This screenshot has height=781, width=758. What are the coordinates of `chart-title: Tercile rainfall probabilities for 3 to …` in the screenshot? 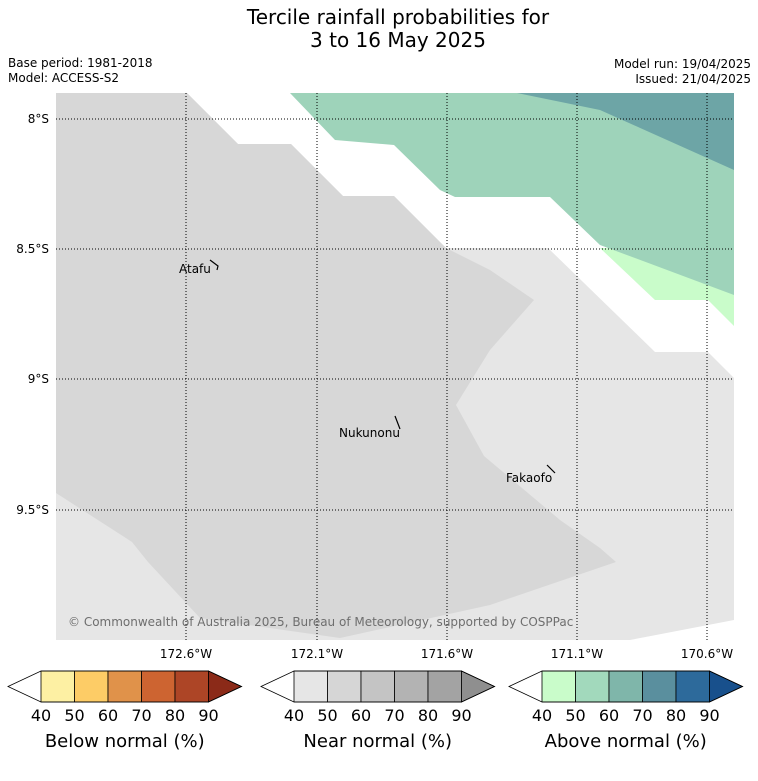 It's located at (379, 29).